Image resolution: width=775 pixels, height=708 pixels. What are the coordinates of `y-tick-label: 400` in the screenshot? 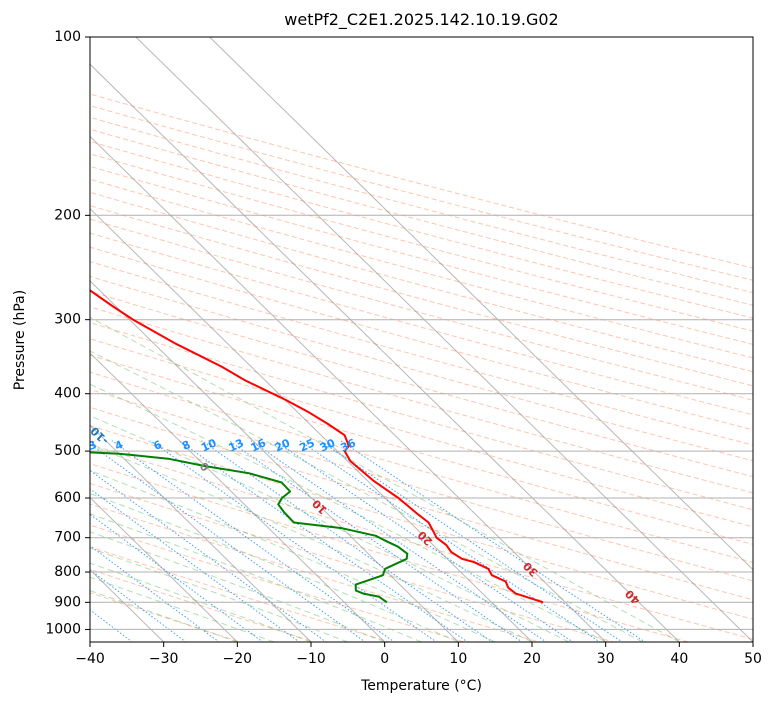 It's located at (67, 394).